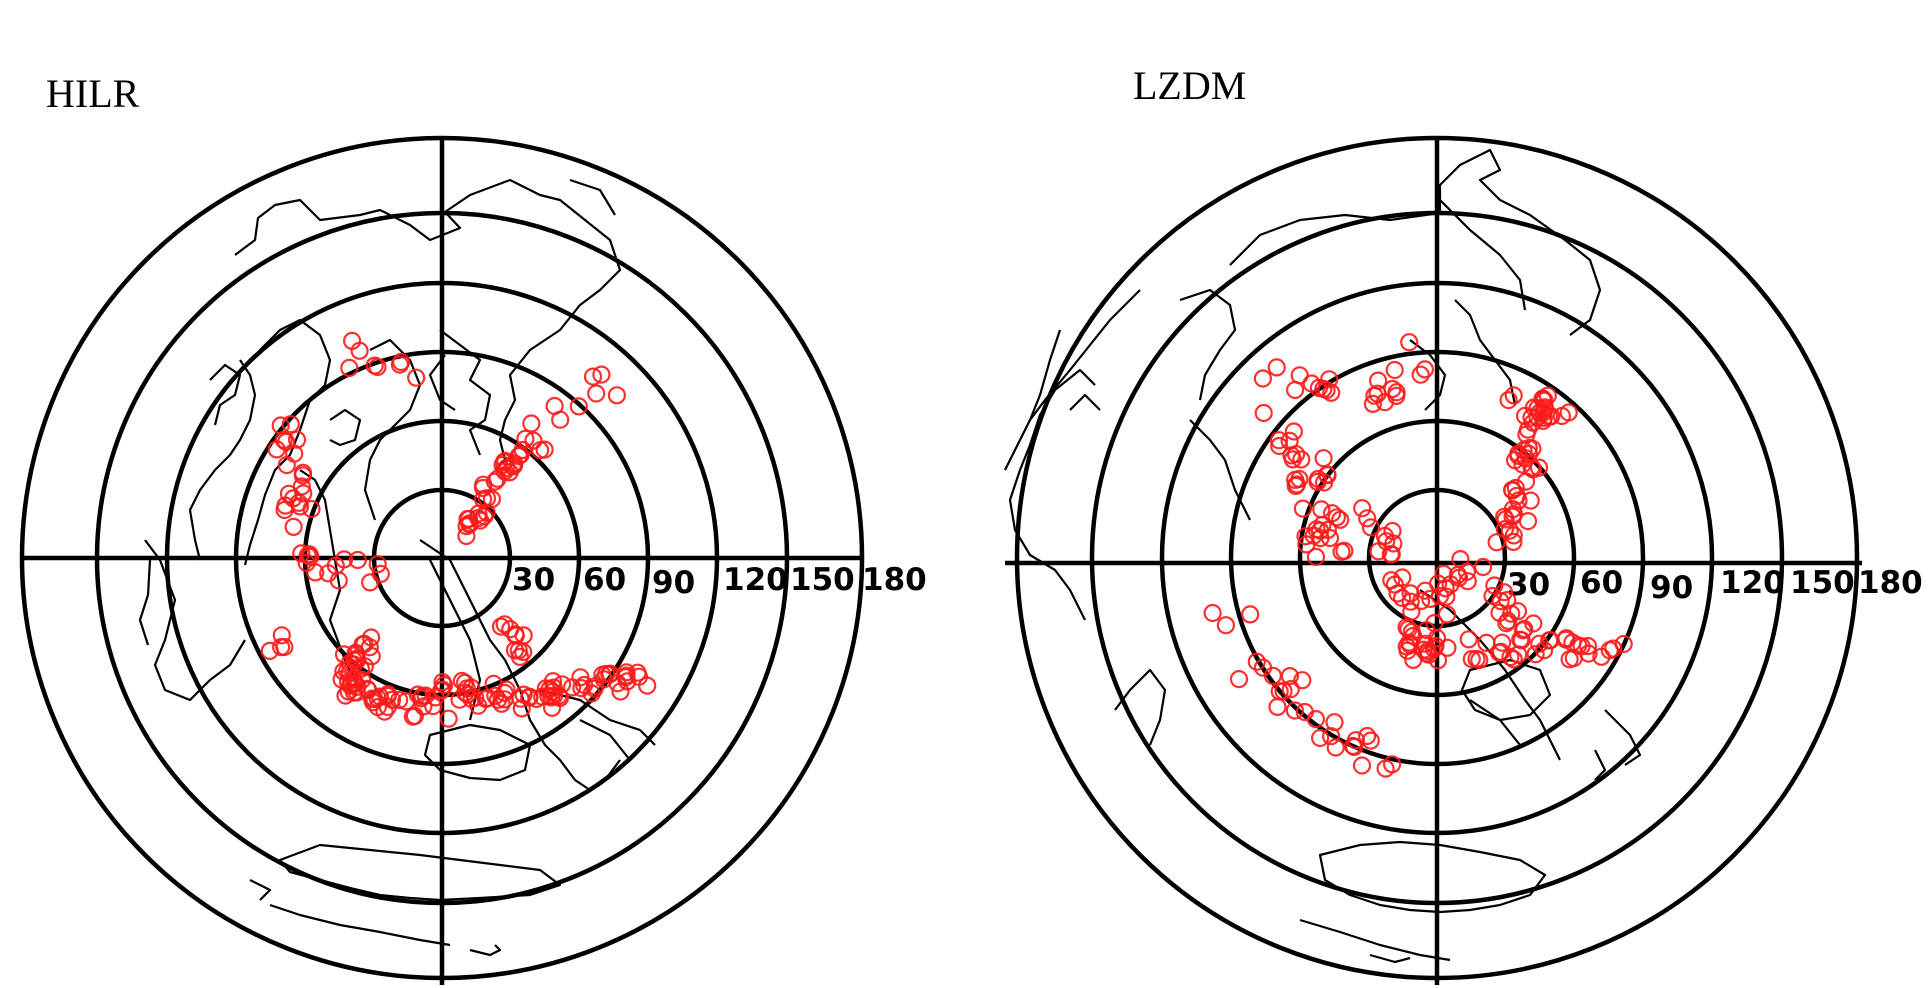 The width and height of the screenshot is (1930, 988). What do you see at coordinates (894, 580) in the screenshot?
I see `ring-label-180: 180` at bounding box center [894, 580].